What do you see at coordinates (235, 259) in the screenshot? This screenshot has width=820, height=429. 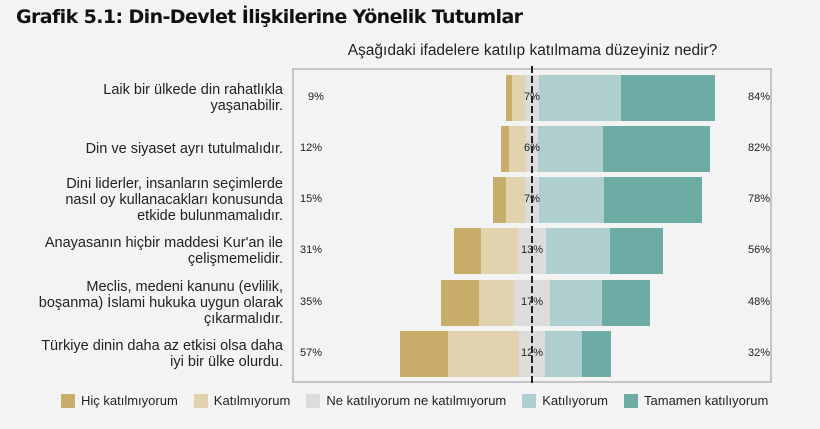 I see `row-label-line: çelişmemelidir.` at bounding box center [235, 259].